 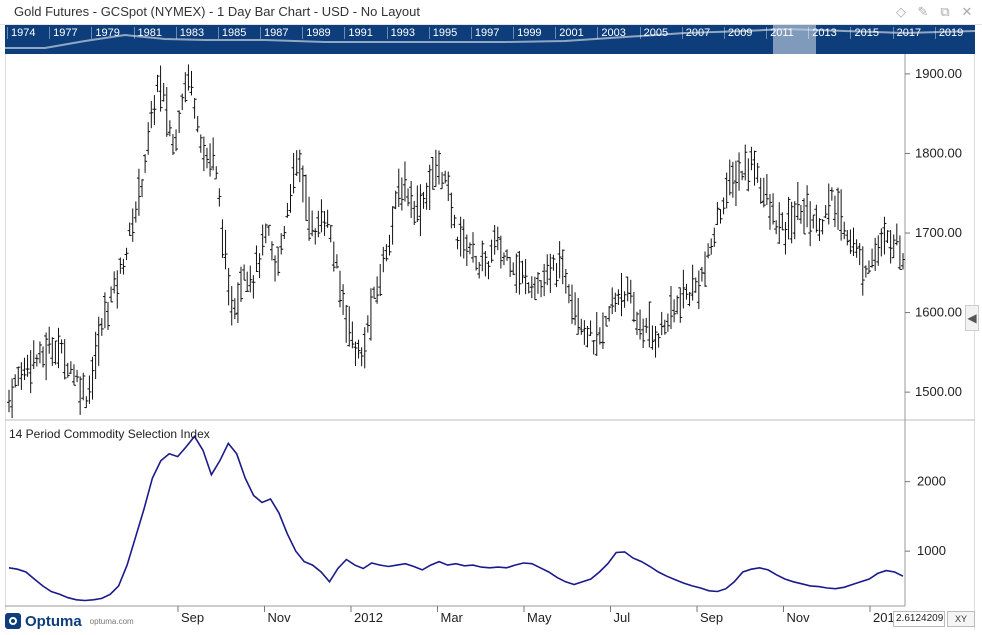 What do you see at coordinates (737, 33) in the screenshot?
I see `navigator-year-2009: 2009` at bounding box center [737, 33].